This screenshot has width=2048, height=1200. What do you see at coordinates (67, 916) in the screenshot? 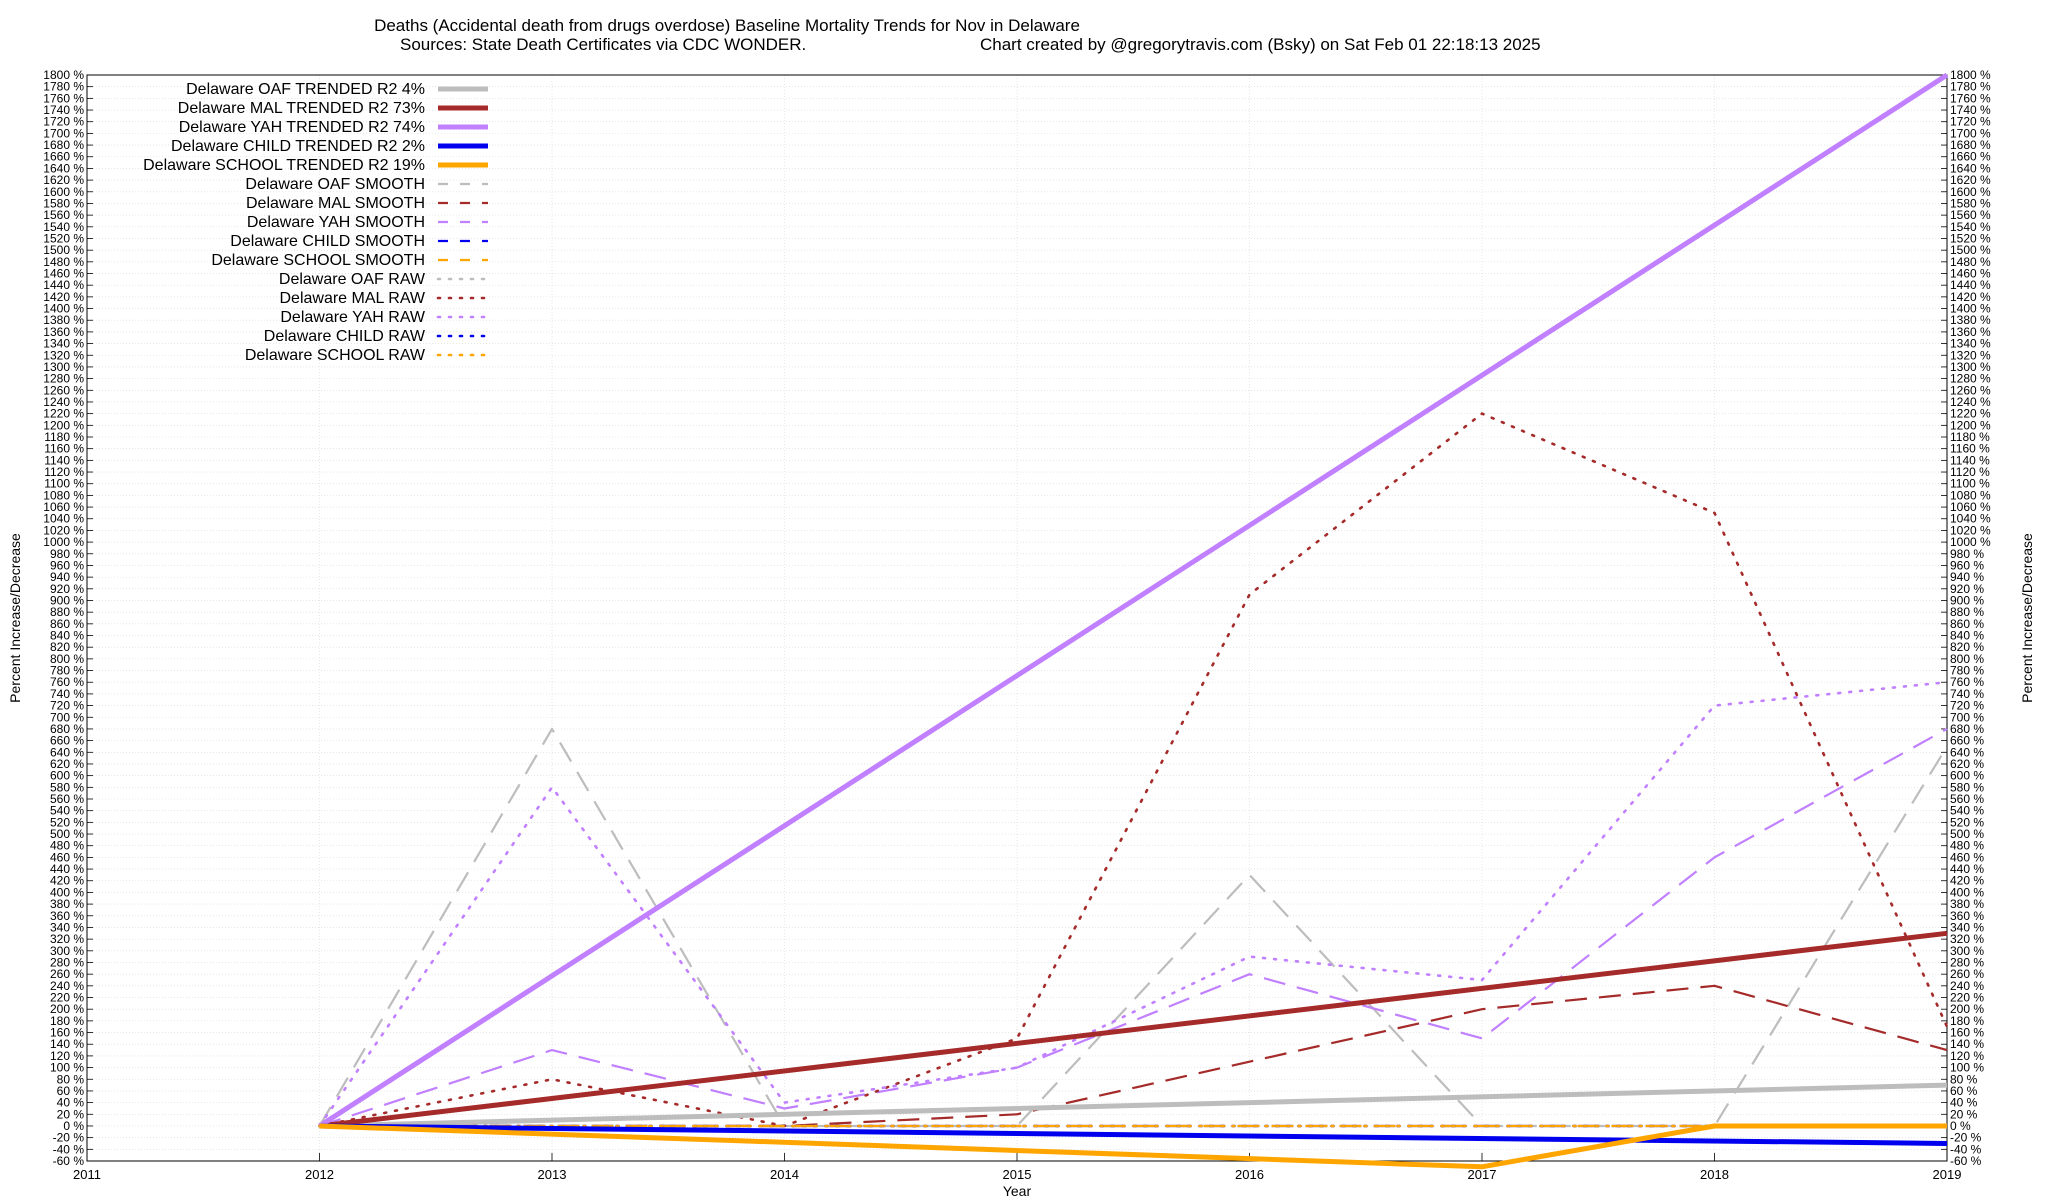
I see `y-tick-label-left: 360 %` at bounding box center [67, 916].